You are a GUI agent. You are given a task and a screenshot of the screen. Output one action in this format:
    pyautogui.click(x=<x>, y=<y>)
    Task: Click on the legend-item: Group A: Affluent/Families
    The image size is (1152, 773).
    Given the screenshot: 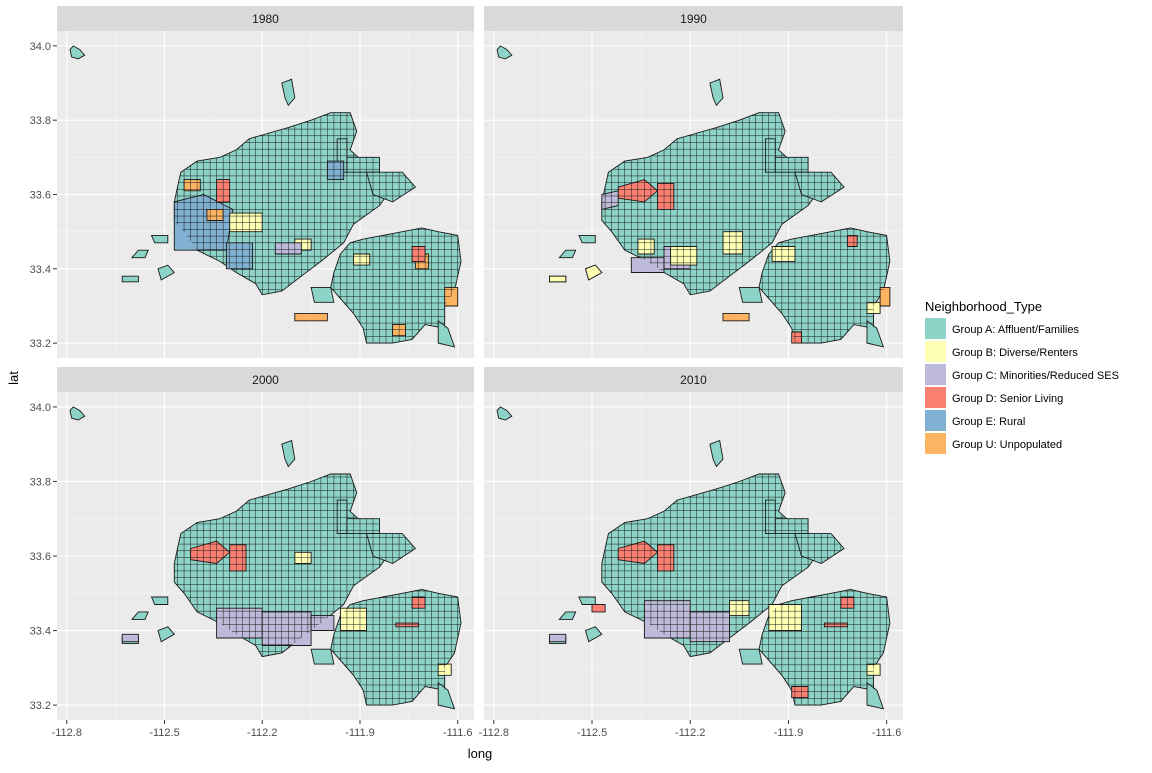 What is the action you would take?
    pyautogui.click(x=1002, y=328)
    